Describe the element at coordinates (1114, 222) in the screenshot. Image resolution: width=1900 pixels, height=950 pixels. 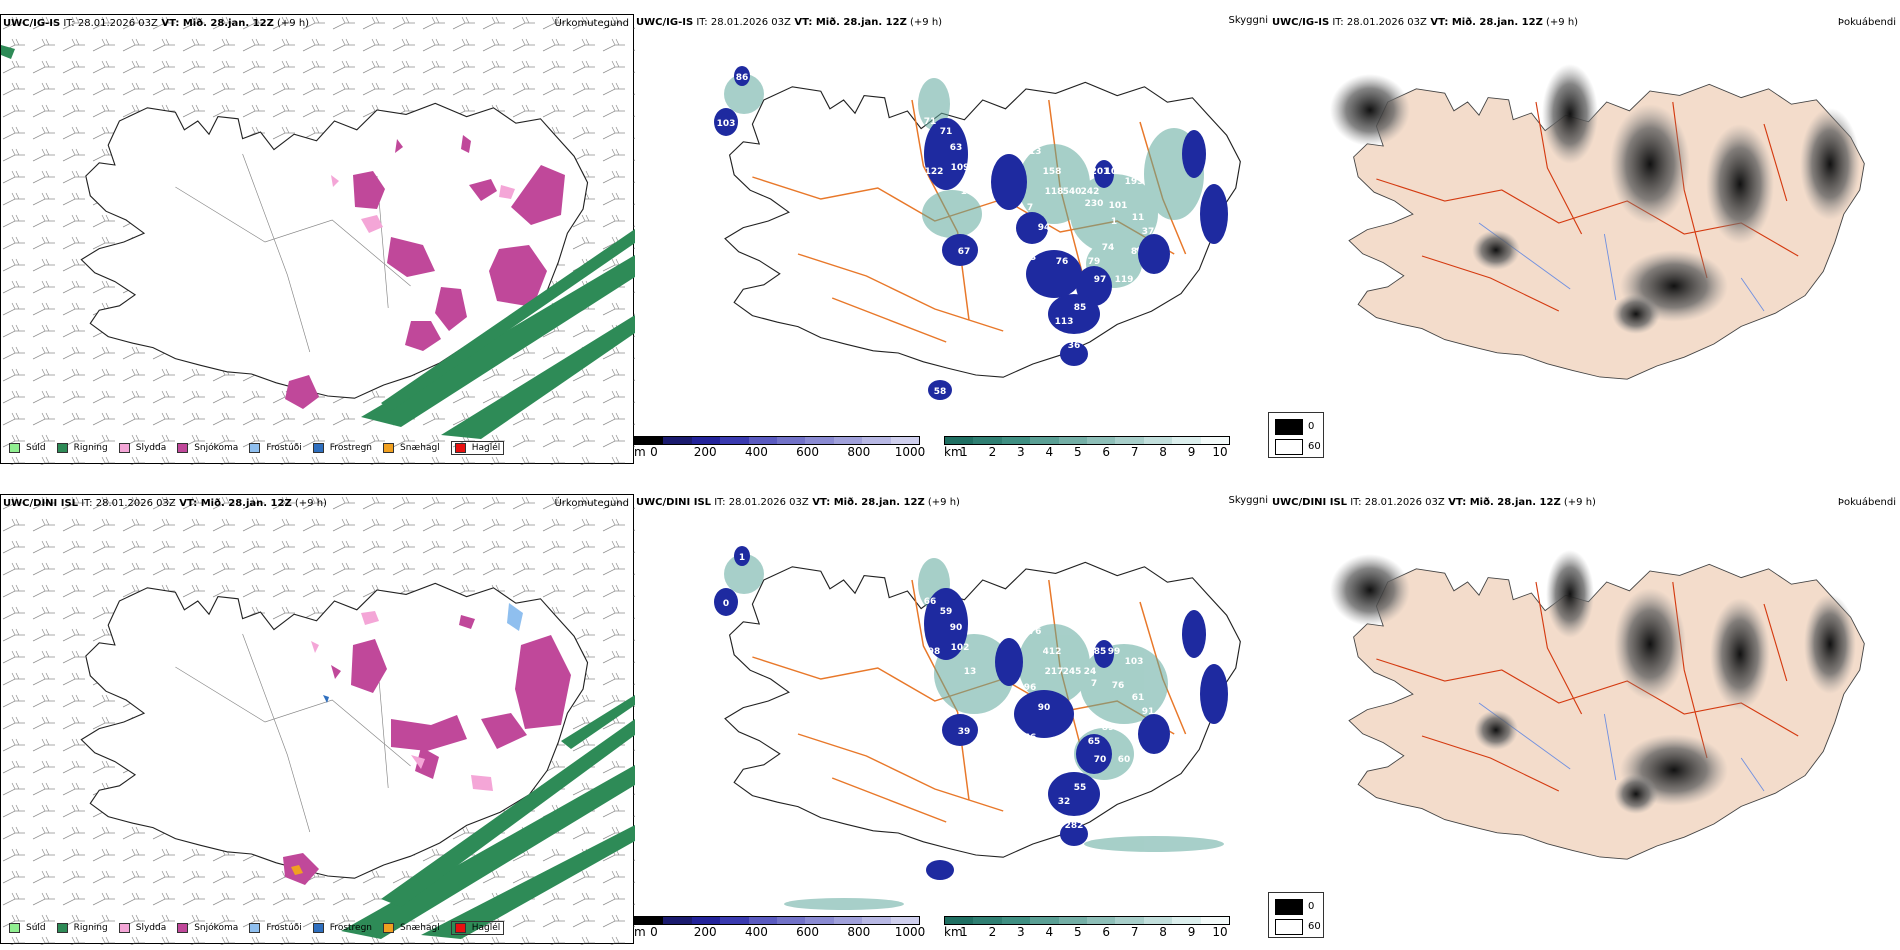
I see `cloudbase-value-label: 1` at that location.